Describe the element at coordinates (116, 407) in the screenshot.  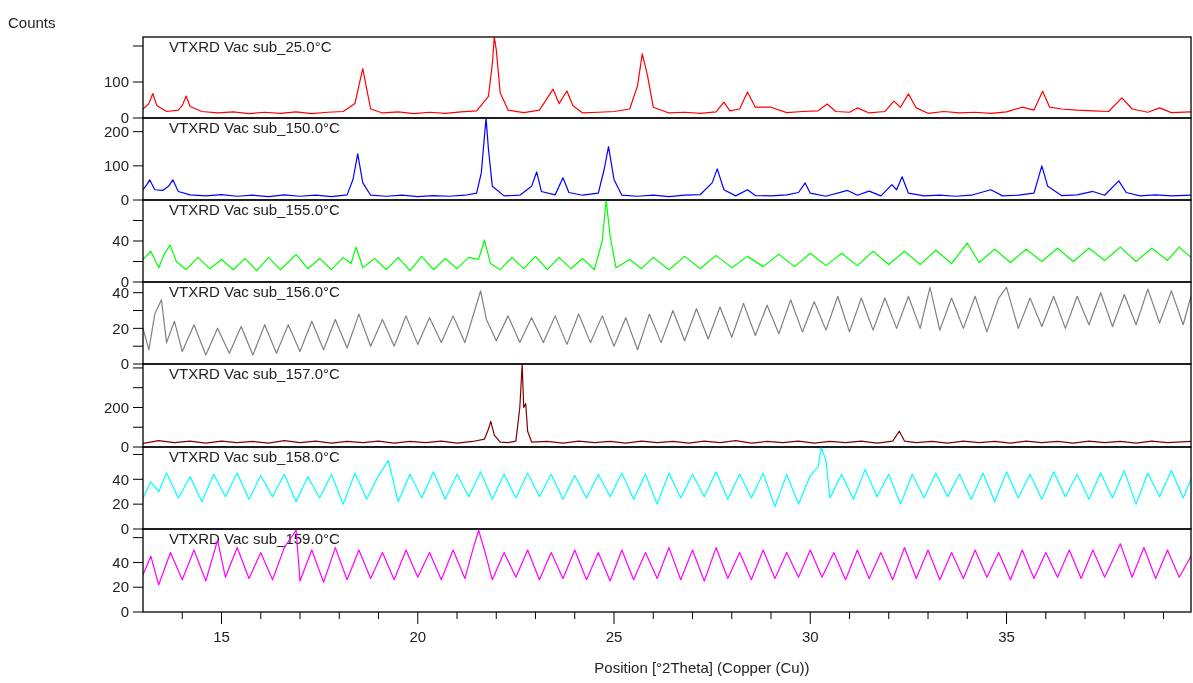
I see `y-tick-label: 200` at that location.